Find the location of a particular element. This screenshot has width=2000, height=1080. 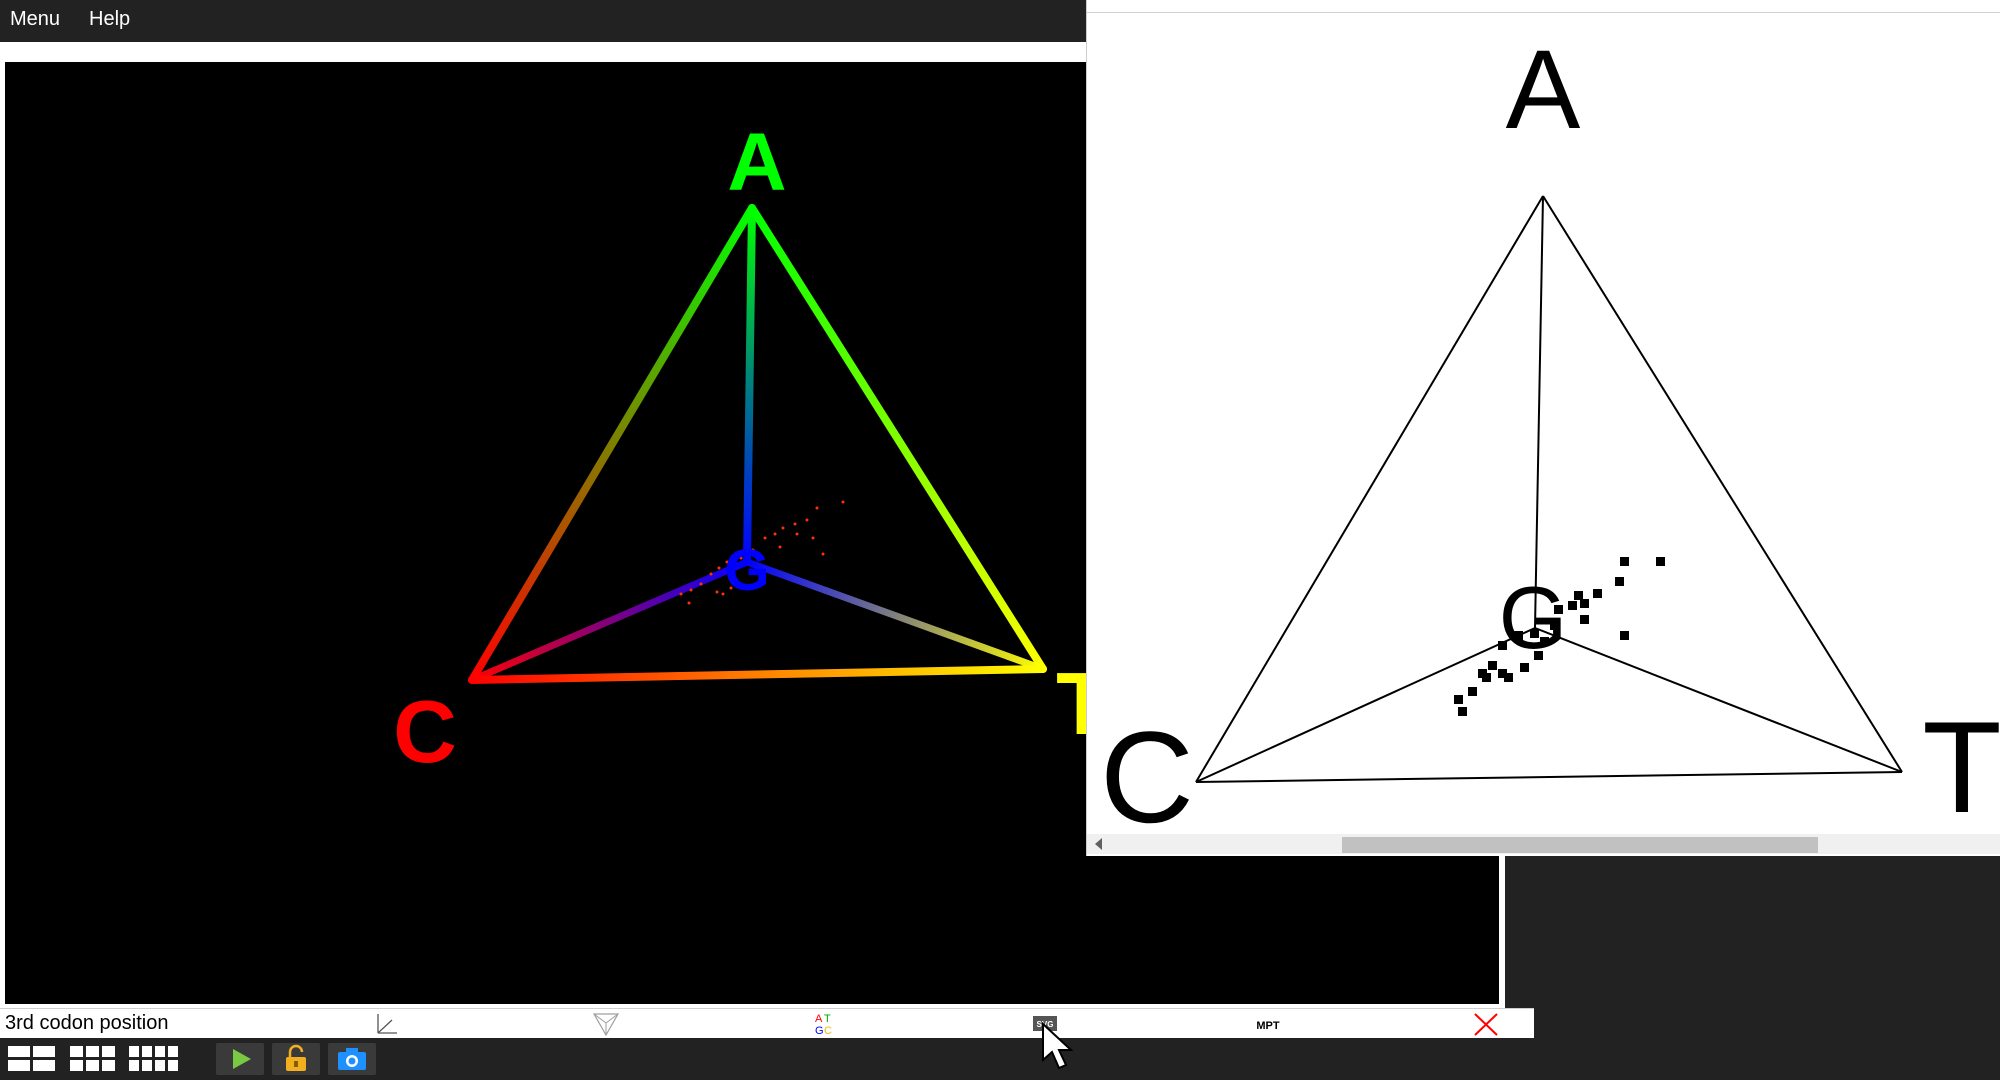

preview-vertex-label-a: A is located at coordinates (1543, 89).